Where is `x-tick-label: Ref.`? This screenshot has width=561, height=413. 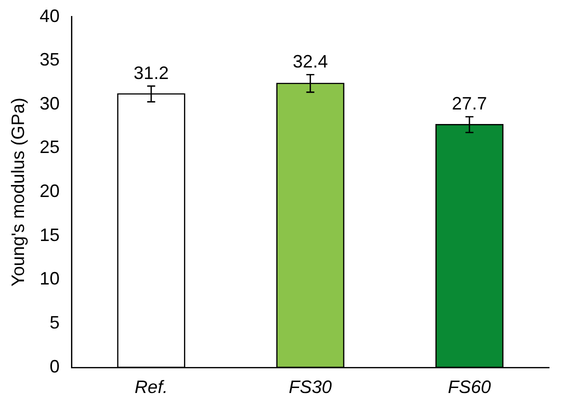 x-tick-label: Ref. is located at coordinates (151, 387).